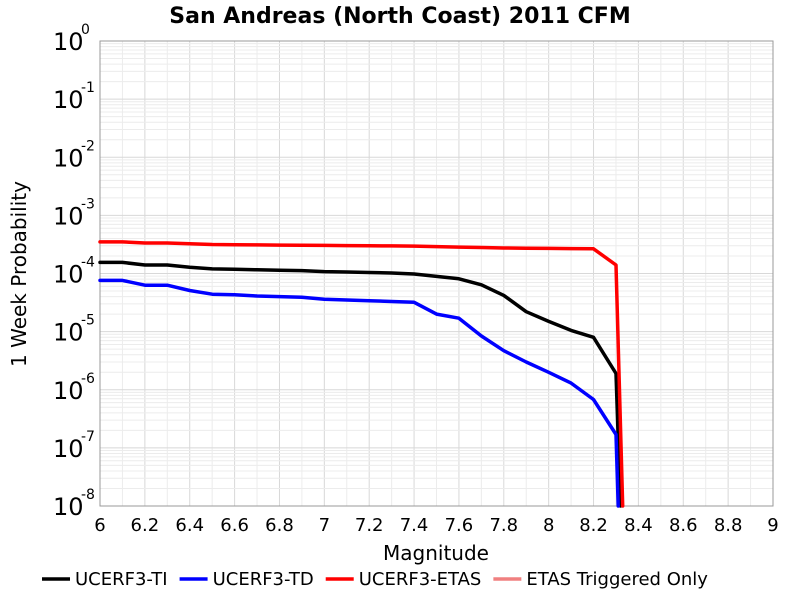 This screenshot has width=800, height=600. What do you see at coordinates (420, 579) in the screenshot?
I see `legend-label: UCERF3-ETAS` at bounding box center [420, 579].